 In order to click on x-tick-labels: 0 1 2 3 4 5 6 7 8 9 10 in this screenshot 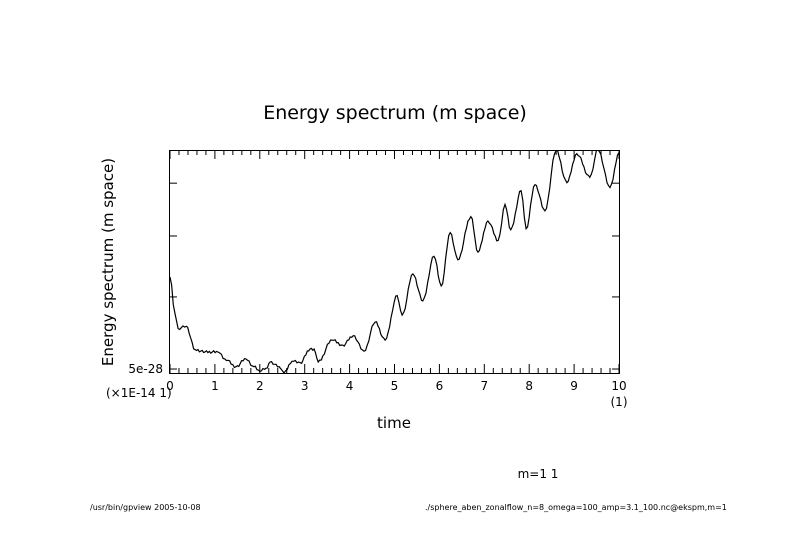, I will do `click(396, 386)`.